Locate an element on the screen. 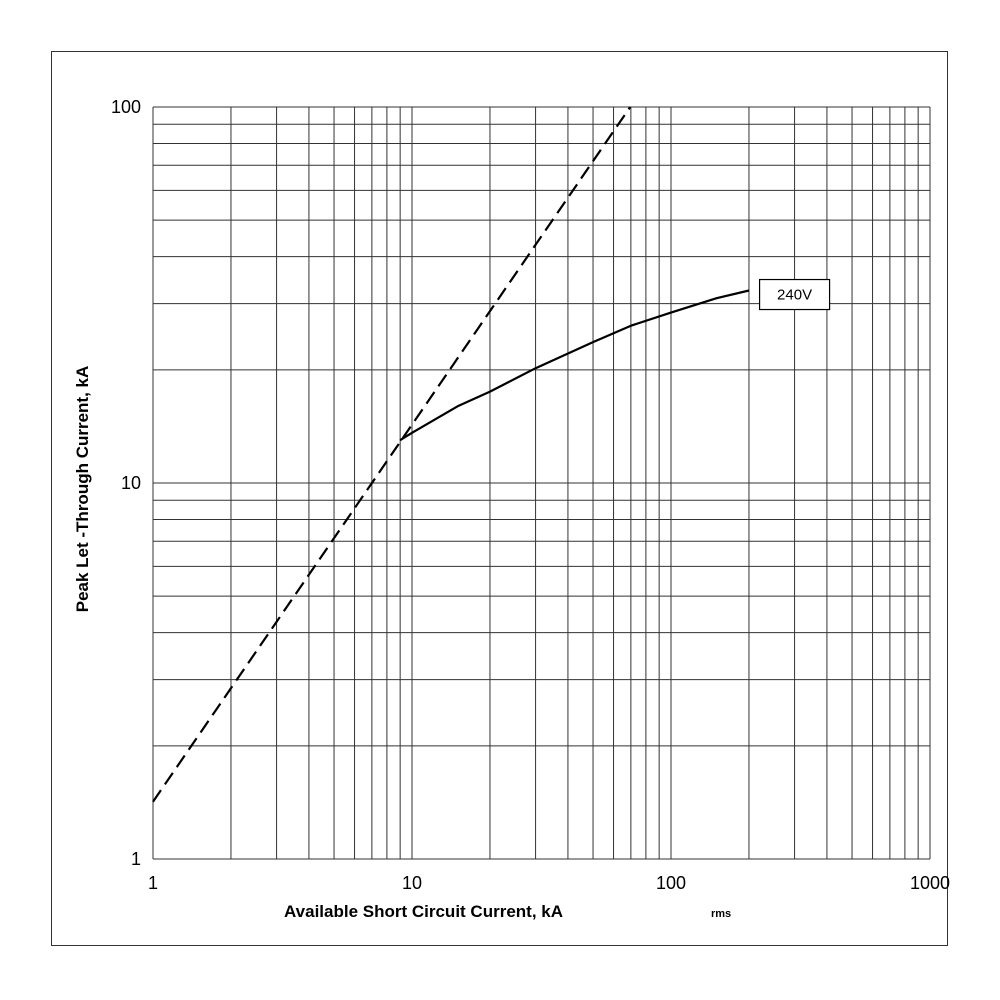  y-tick-label: 100 is located at coordinates (126, 107).